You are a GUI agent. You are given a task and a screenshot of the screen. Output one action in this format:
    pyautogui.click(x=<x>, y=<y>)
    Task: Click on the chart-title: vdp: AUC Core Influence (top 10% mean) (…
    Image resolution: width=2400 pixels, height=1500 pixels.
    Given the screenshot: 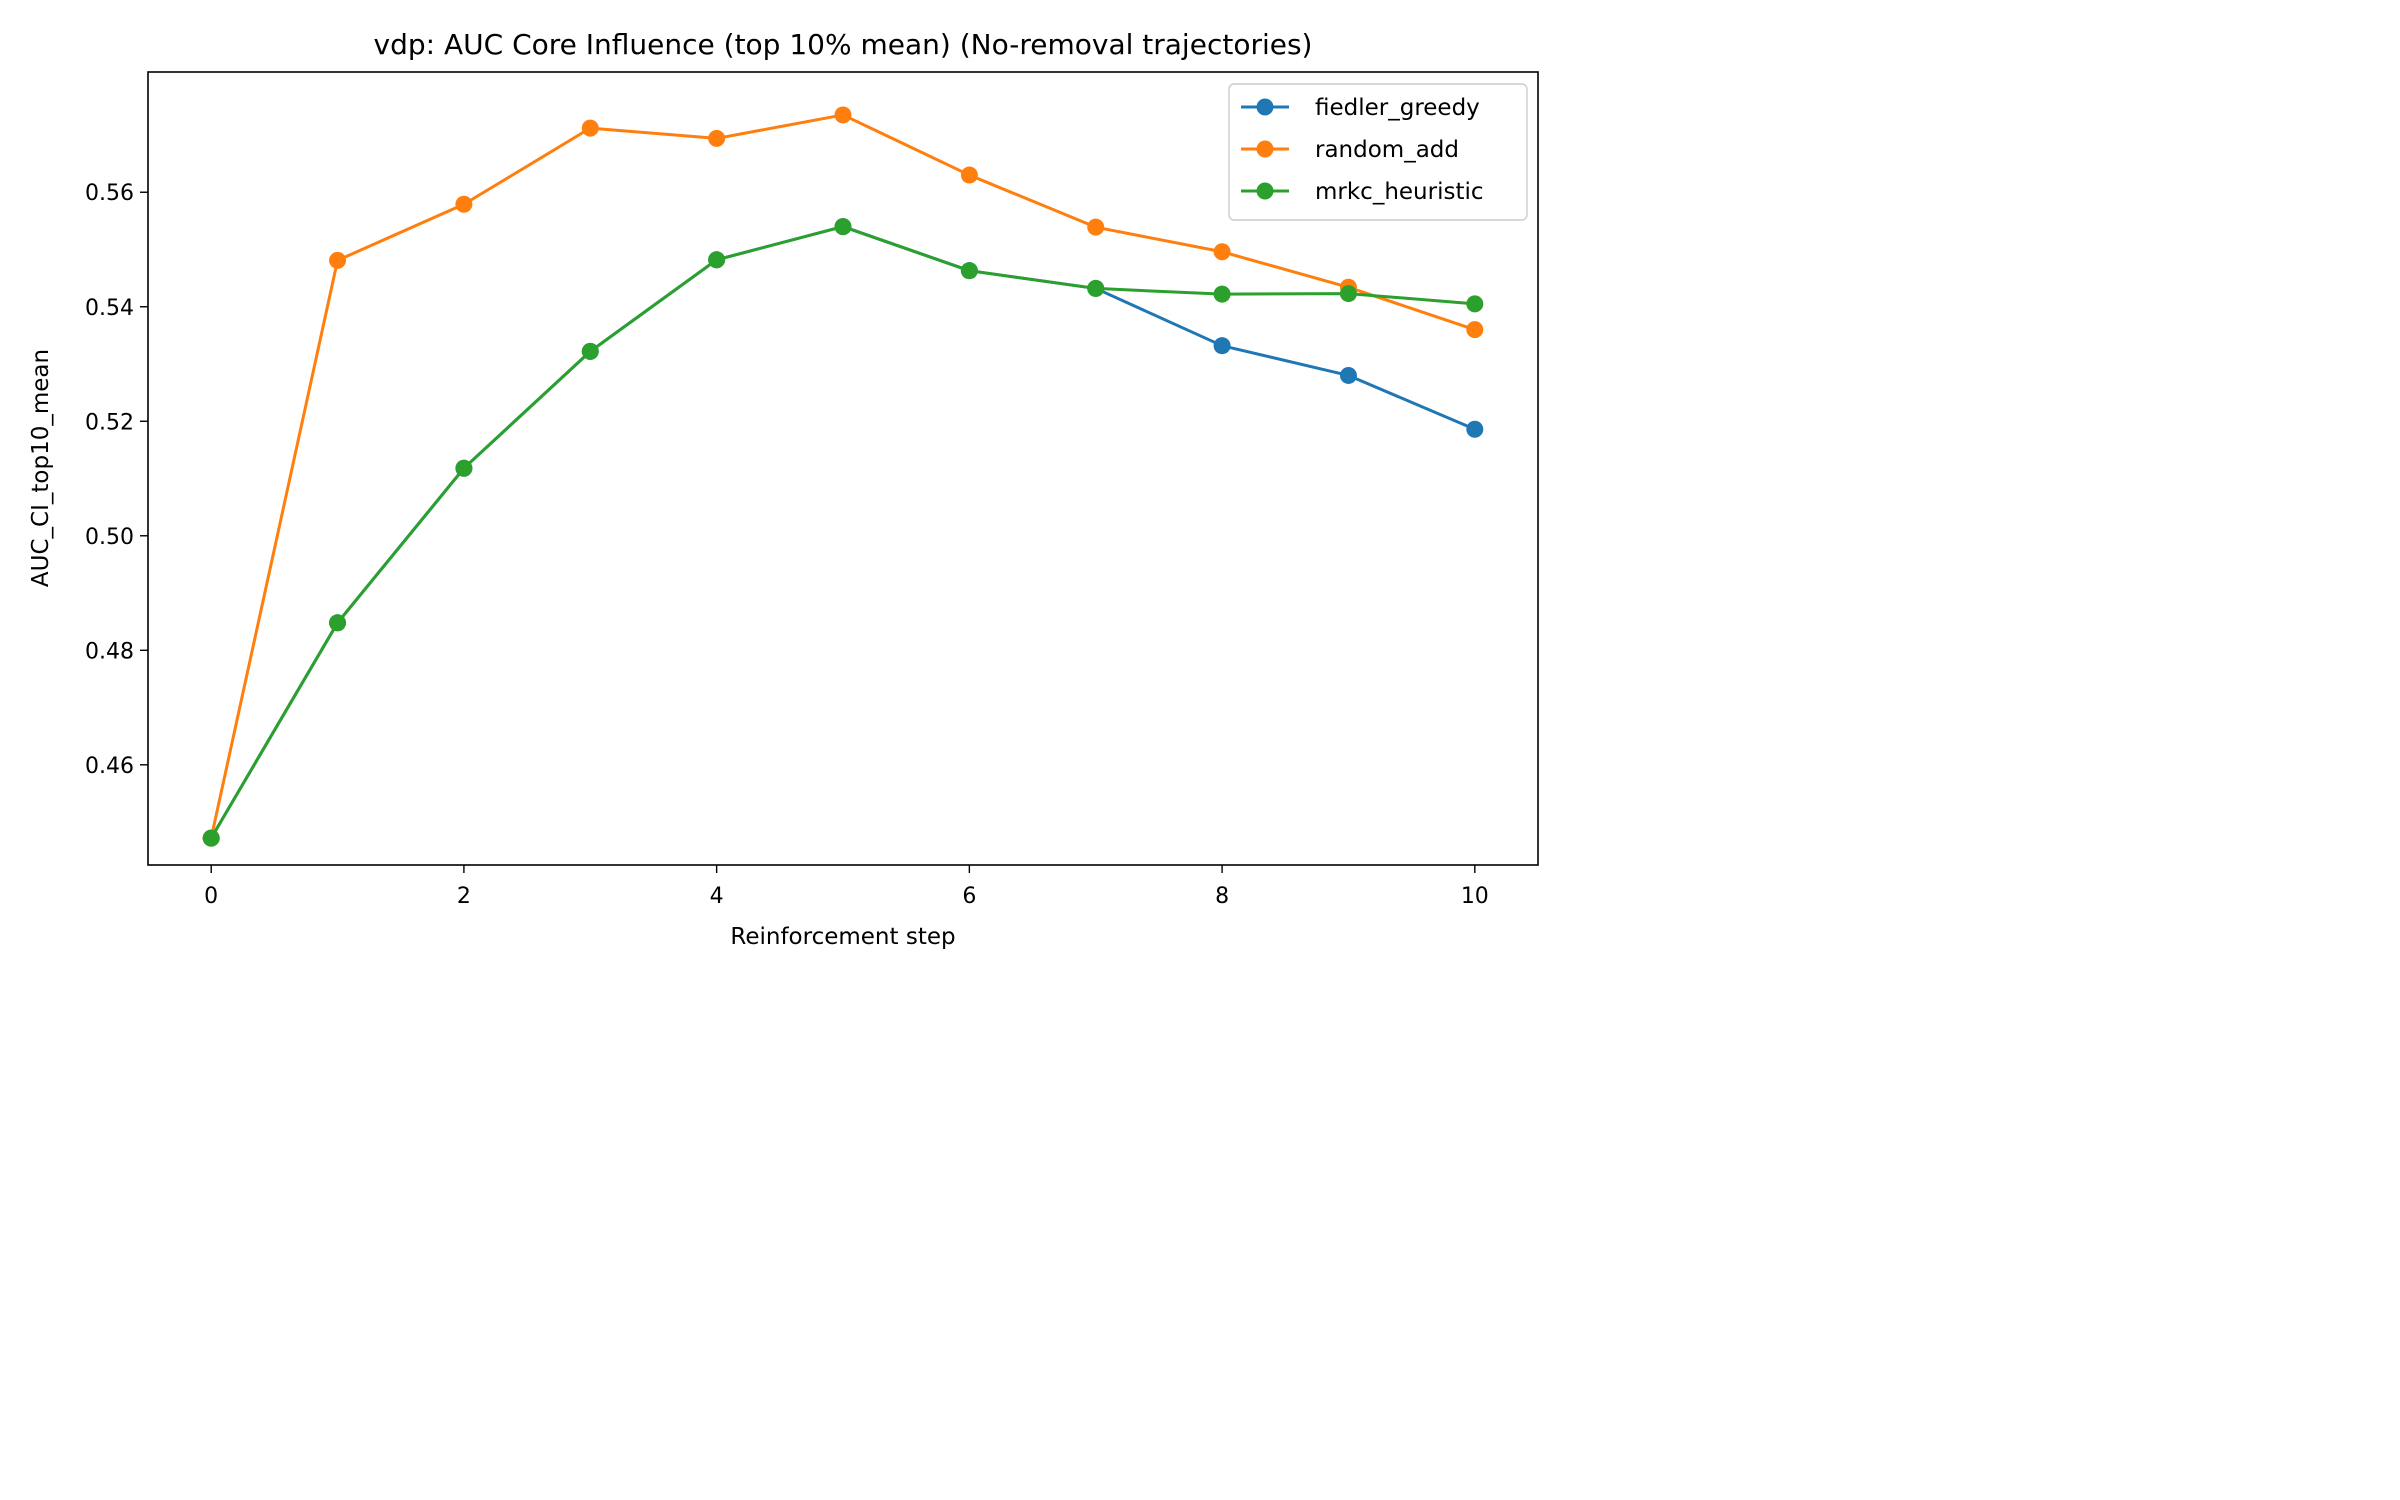 What is the action you would take?
    pyautogui.click(x=843, y=44)
    